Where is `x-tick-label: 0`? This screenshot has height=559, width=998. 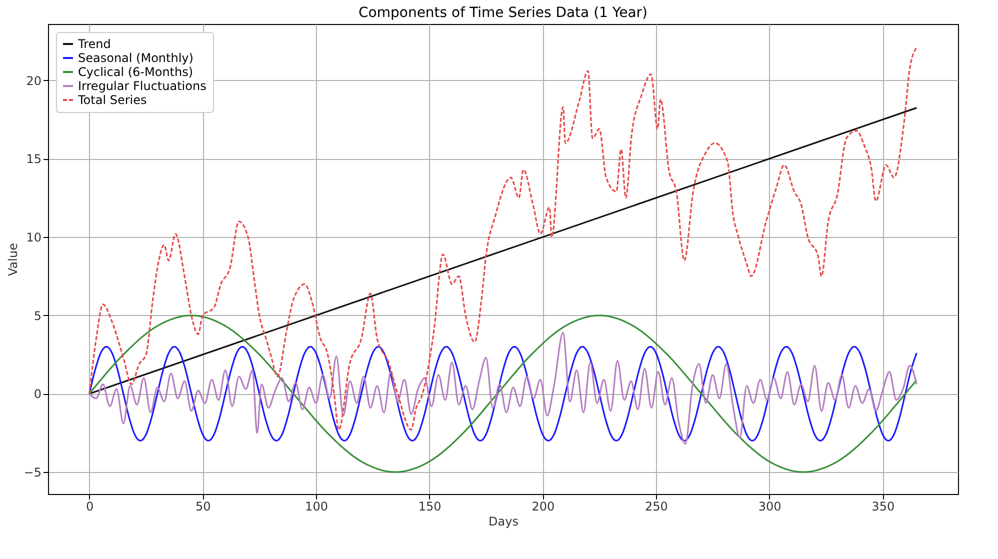
x-tick-label: 0 is located at coordinates (90, 507).